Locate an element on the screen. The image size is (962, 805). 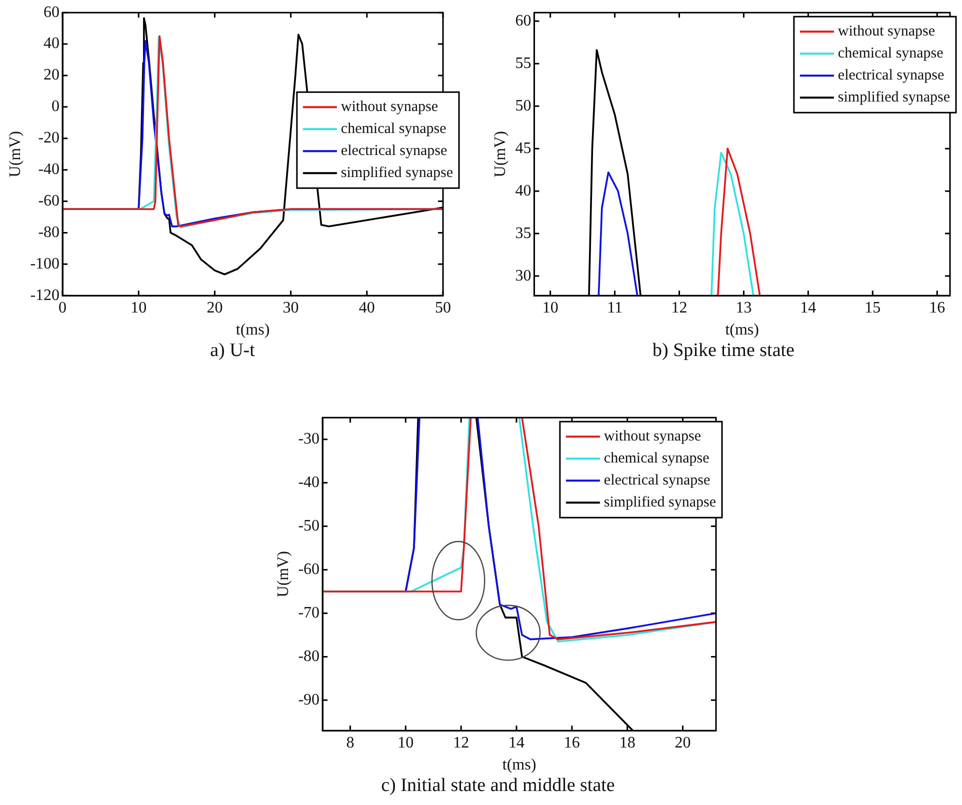
y-tick-label: -20 is located at coordinates (49, 138).